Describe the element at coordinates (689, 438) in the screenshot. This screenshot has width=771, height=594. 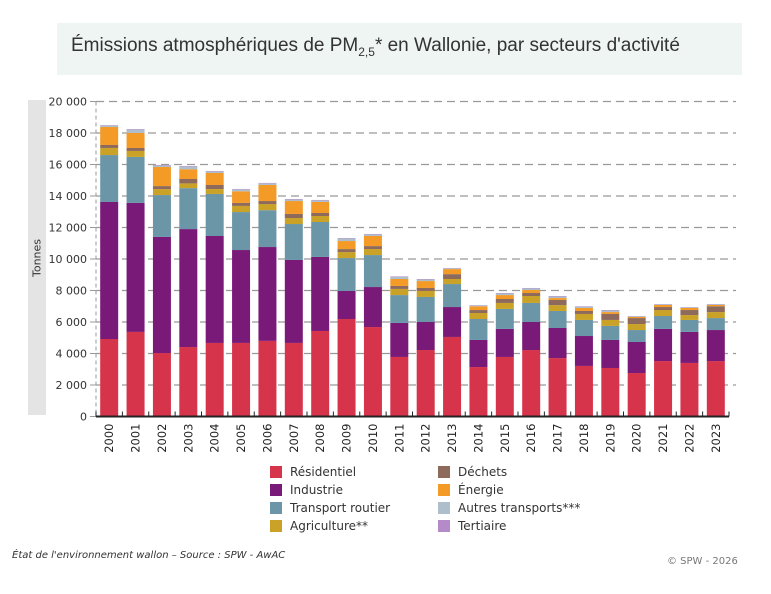
I see `x-tick-label: 2022` at that location.